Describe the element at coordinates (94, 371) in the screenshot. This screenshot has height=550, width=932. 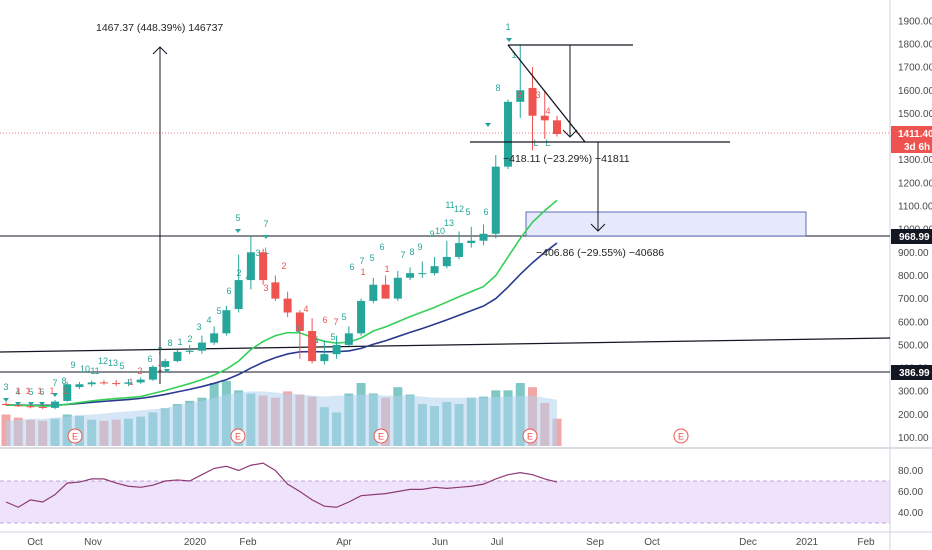
I see `td-label-green: 11` at that location.